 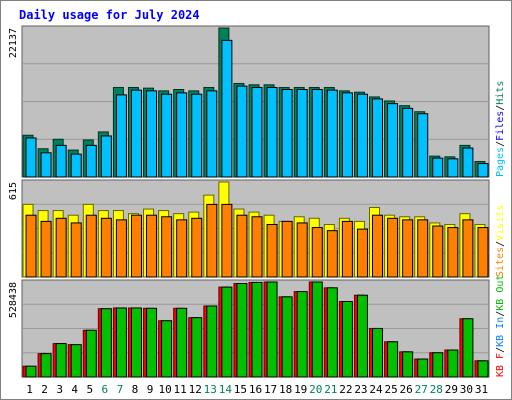 What do you see at coordinates (255, 389) in the screenshot?
I see `x-tick-label: 16` at bounding box center [255, 389].